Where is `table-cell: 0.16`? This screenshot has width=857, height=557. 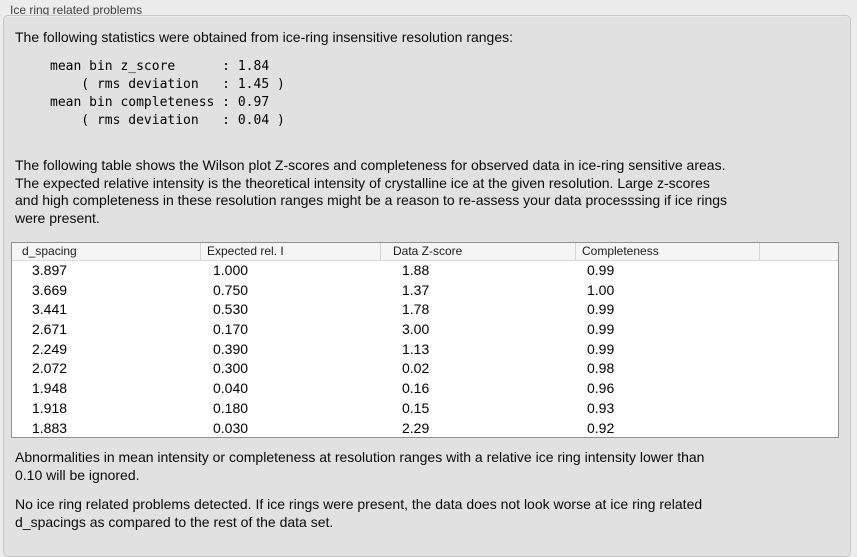
table-cell: 0.16 is located at coordinates (416, 388).